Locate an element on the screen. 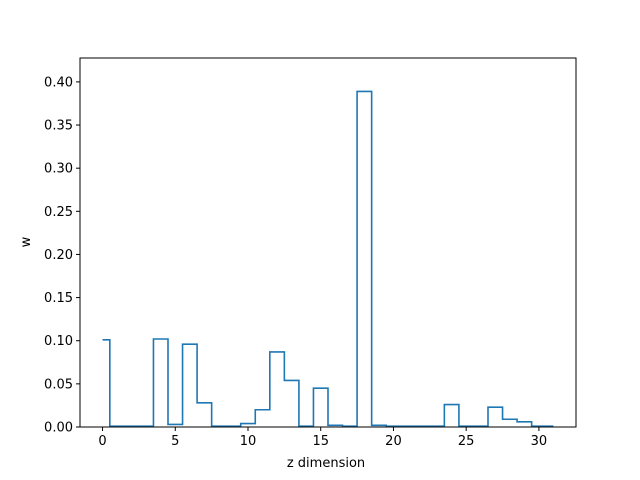  x-tick-label: 15 is located at coordinates (320, 441).